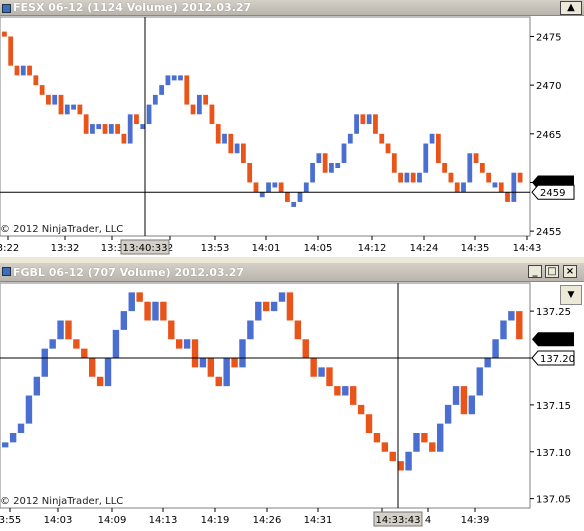 The width and height of the screenshot is (584, 531). Describe the element at coordinates (553, 339) in the screenshot. I see `last-price-marker` at that location.